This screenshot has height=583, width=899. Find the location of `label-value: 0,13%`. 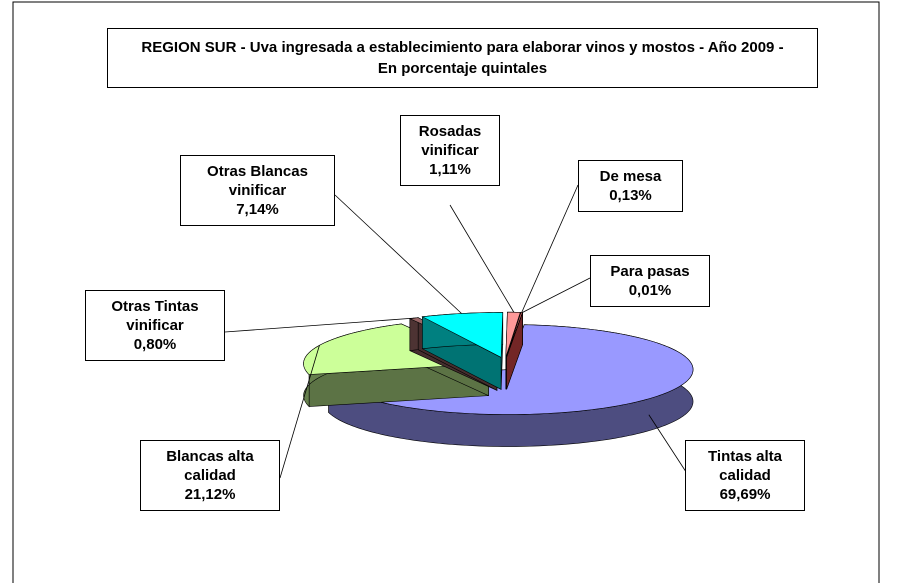

label-value: 0,13% is located at coordinates (630, 195).